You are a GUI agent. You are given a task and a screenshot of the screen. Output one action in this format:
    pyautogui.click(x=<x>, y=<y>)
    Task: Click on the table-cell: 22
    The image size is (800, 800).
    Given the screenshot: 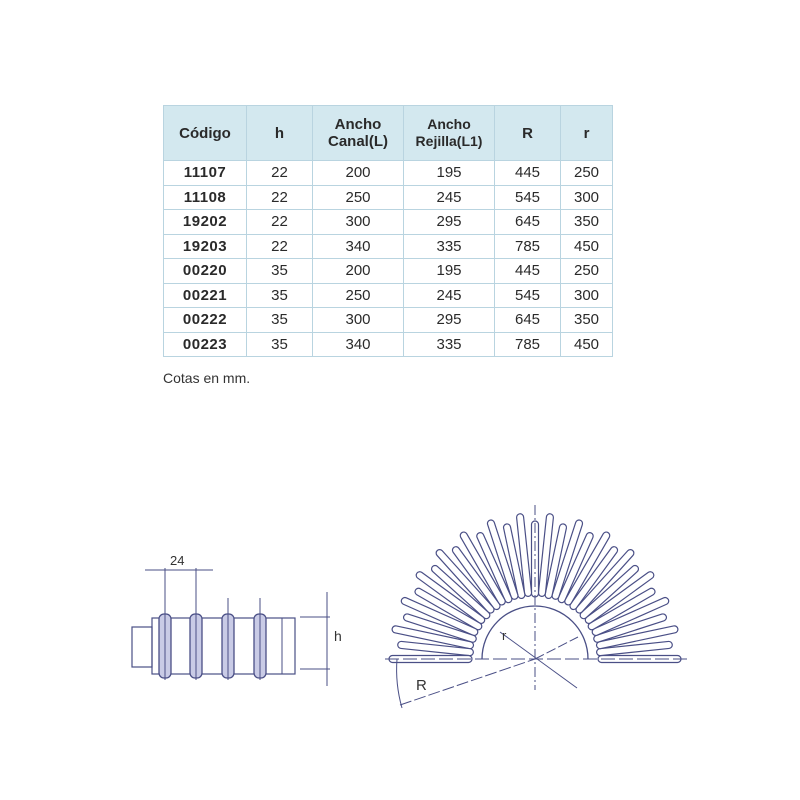 What is the action you would take?
    pyautogui.click(x=279, y=222)
    